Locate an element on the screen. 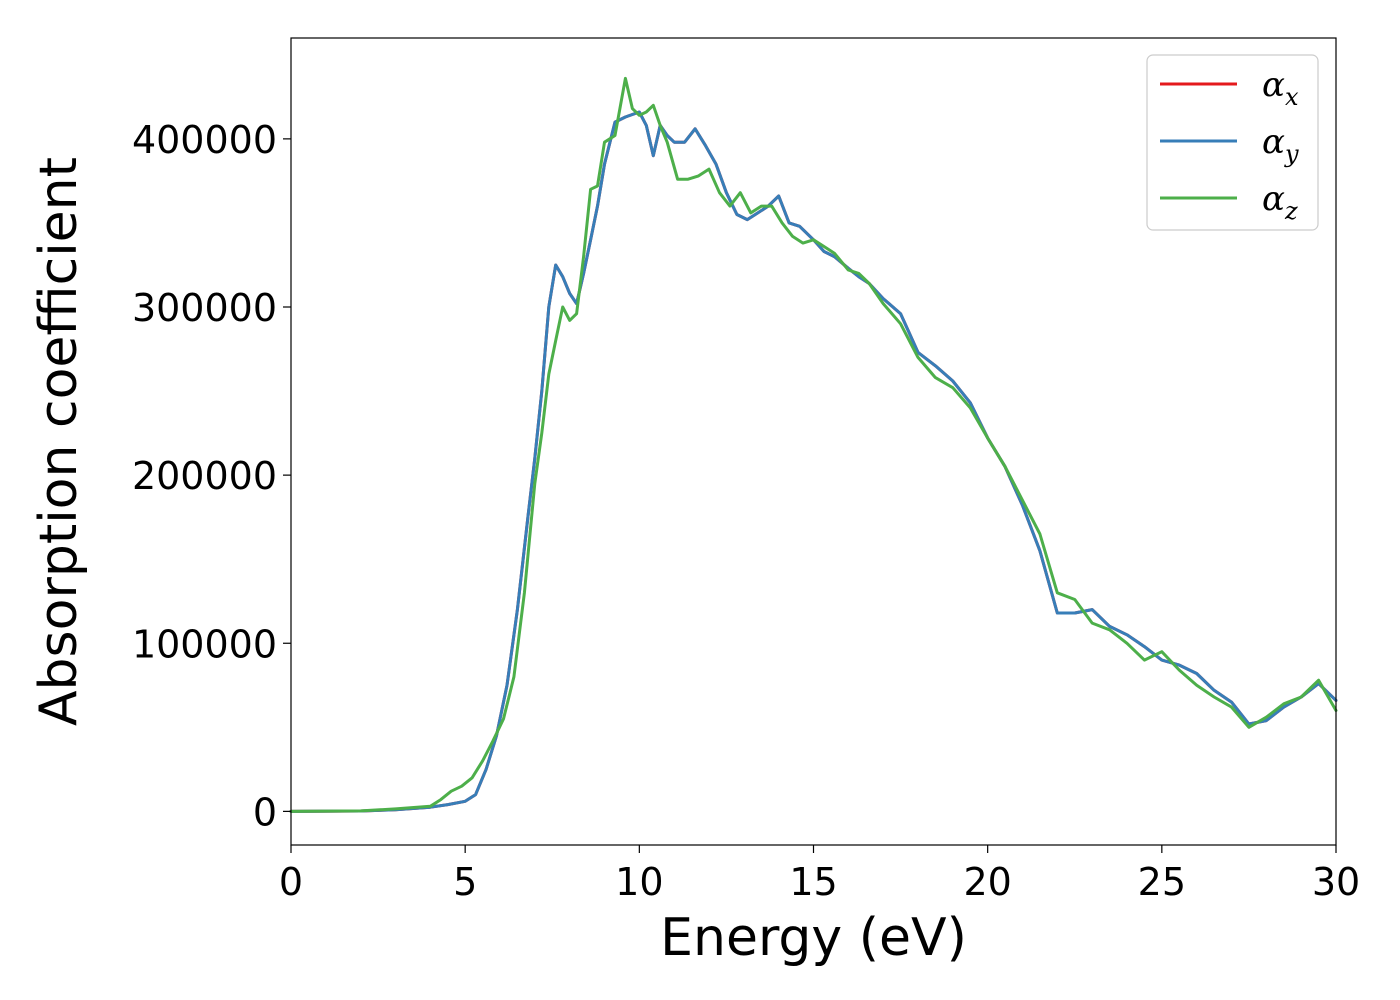 This screenshot has width=1400, height=1000. y-tick-label: 300000 is located at coordinates (204, 308).